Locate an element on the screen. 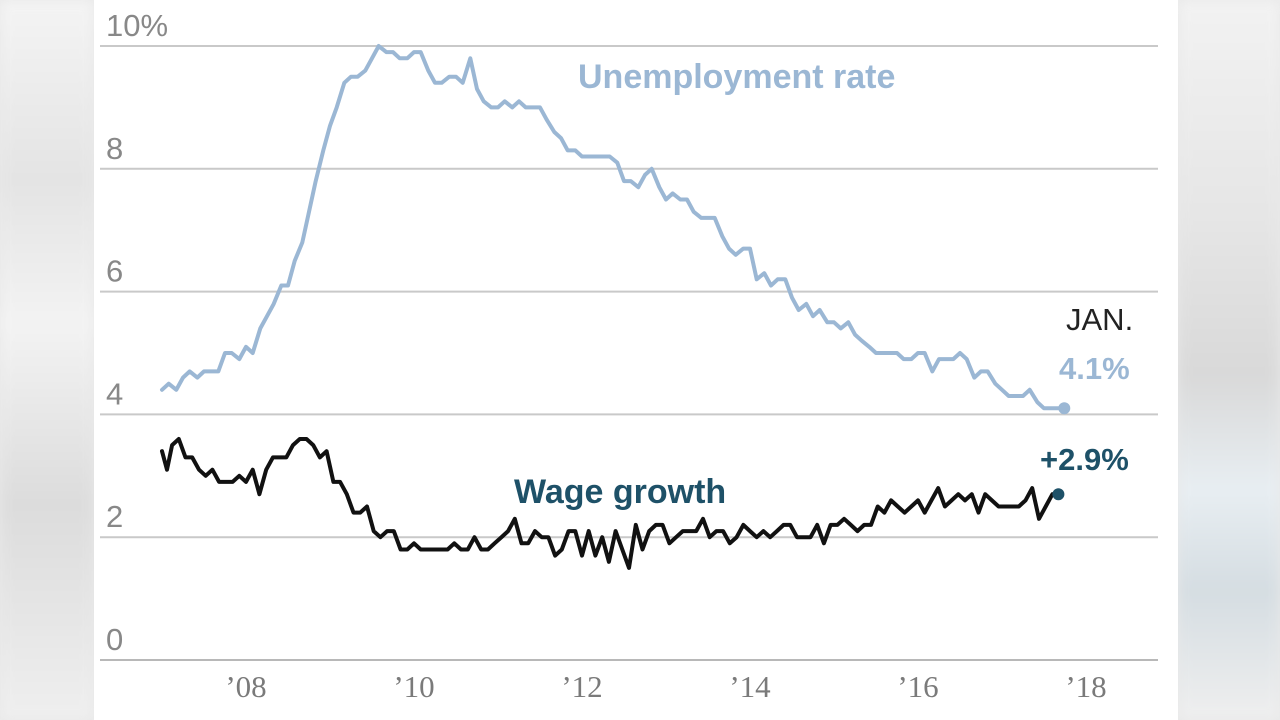  wage-end-dot is located at coordinates (1058, 494).